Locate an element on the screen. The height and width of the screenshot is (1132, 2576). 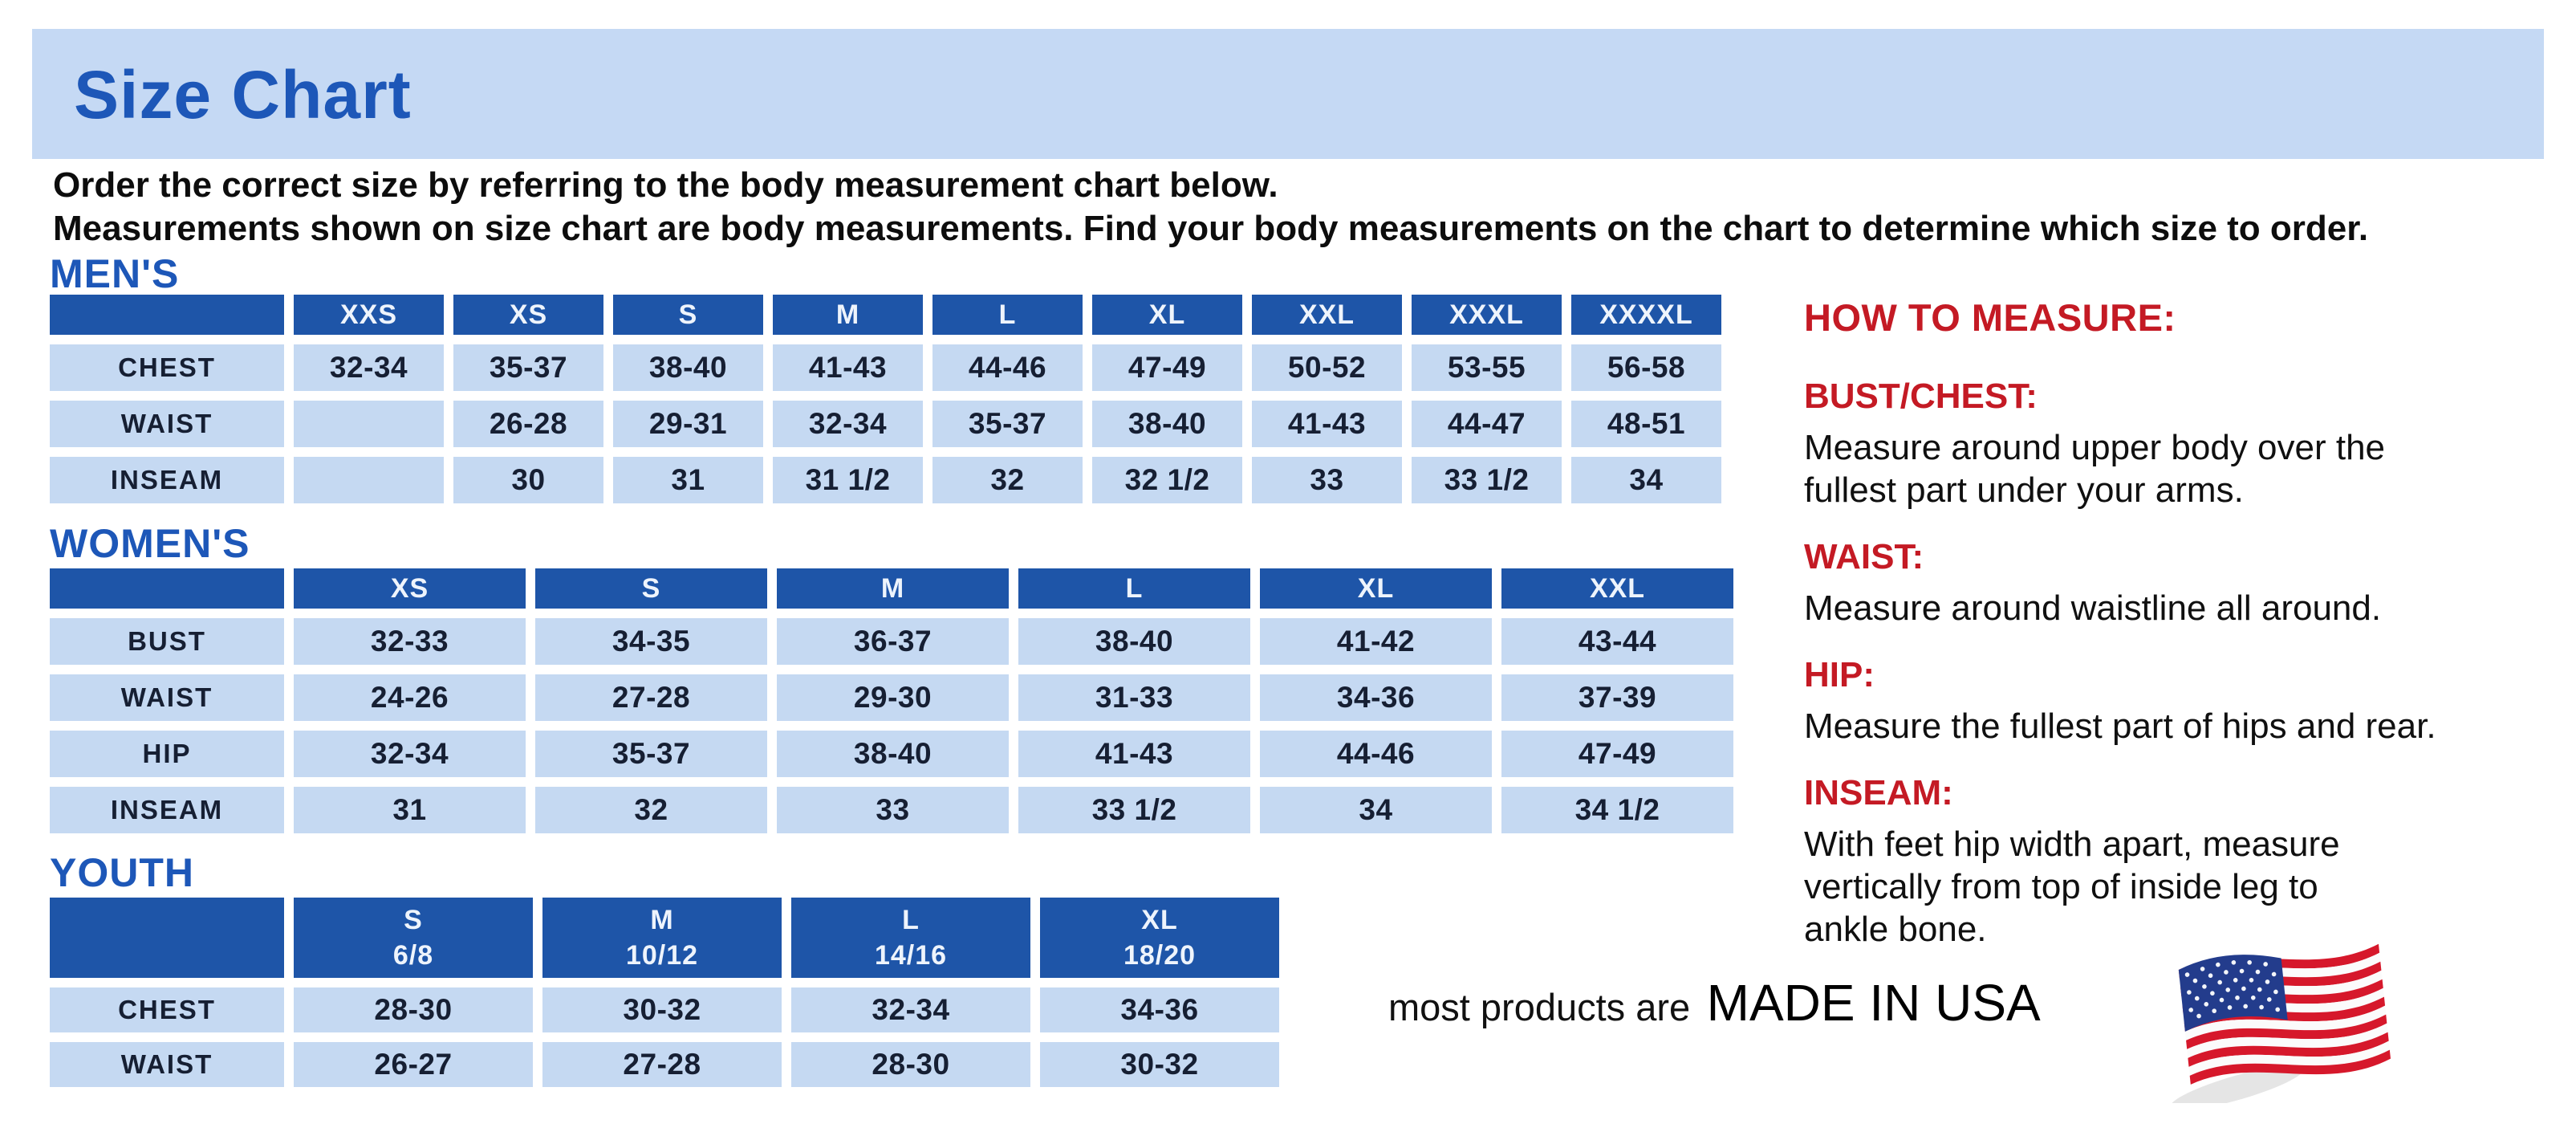
size-cell: 44-47 is located at coordinates (1487, 424).